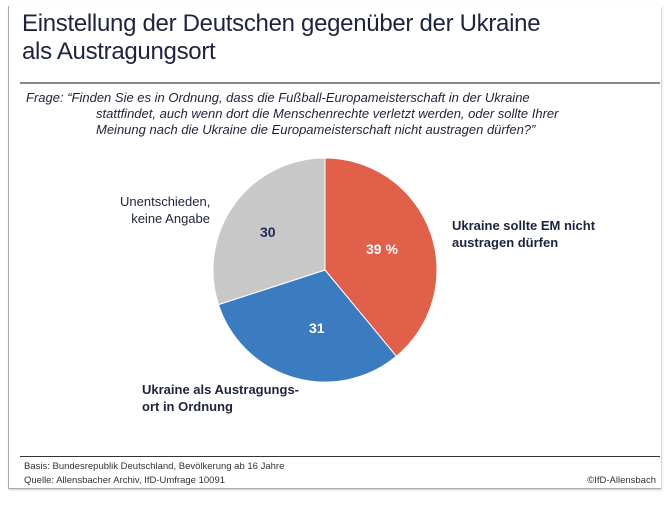 Image resolution: width=668 pixels, height=506 pixels. What do you see at coordinates (340, 83) in the screenshot?
I see `title-divider` at bounding box center [340, 83].